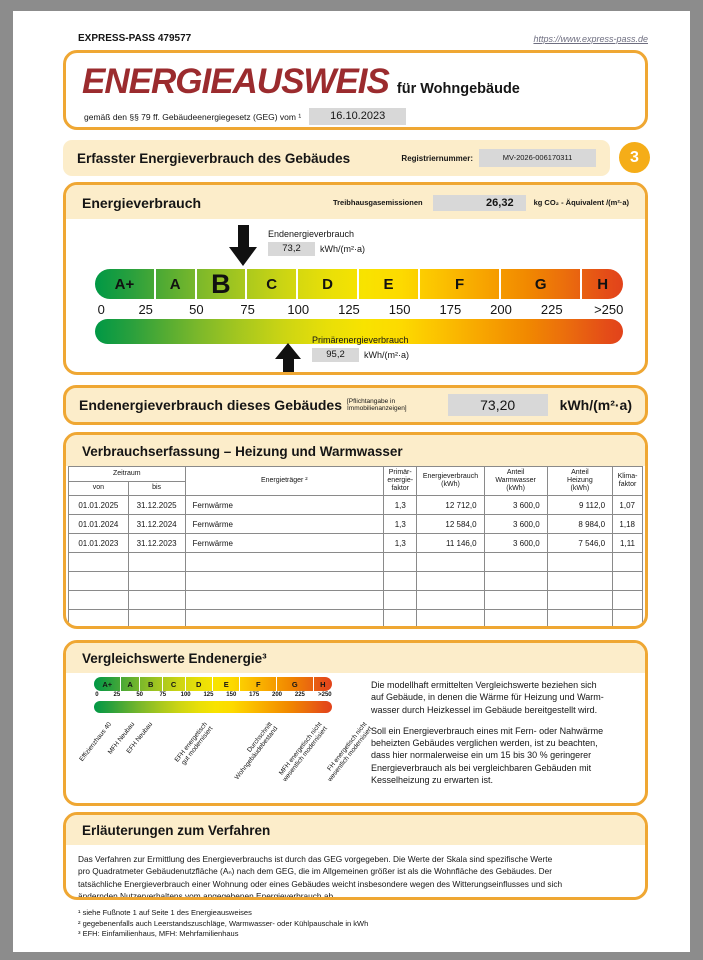 The width and height of the screenshot is (703, 960). Describe the element at coordinates (156, 488) in the screenshot. I see `header-bis: bis` at that location.